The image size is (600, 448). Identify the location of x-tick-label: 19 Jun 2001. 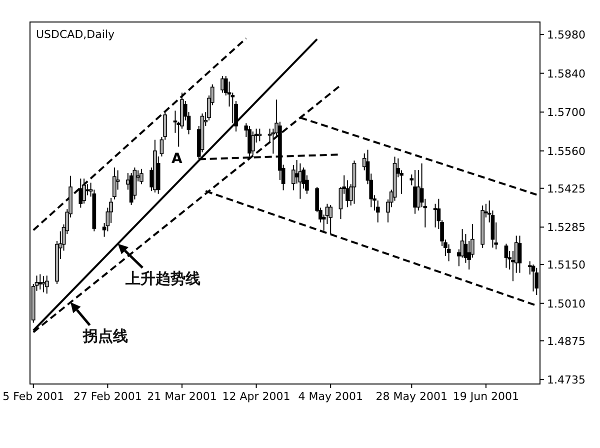
(486, 396).